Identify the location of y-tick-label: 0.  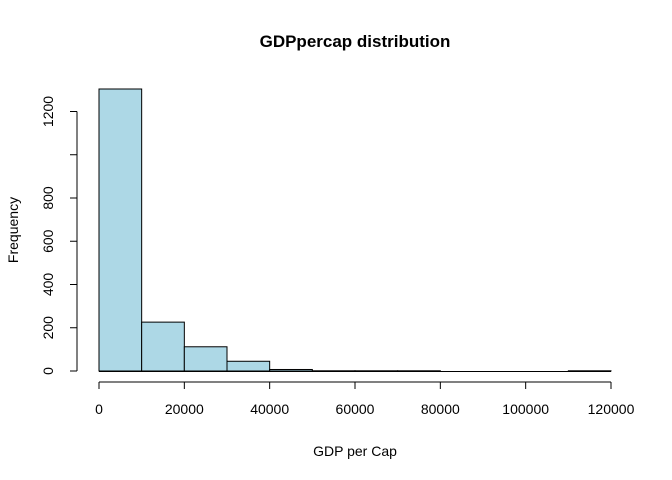
(48, 371).